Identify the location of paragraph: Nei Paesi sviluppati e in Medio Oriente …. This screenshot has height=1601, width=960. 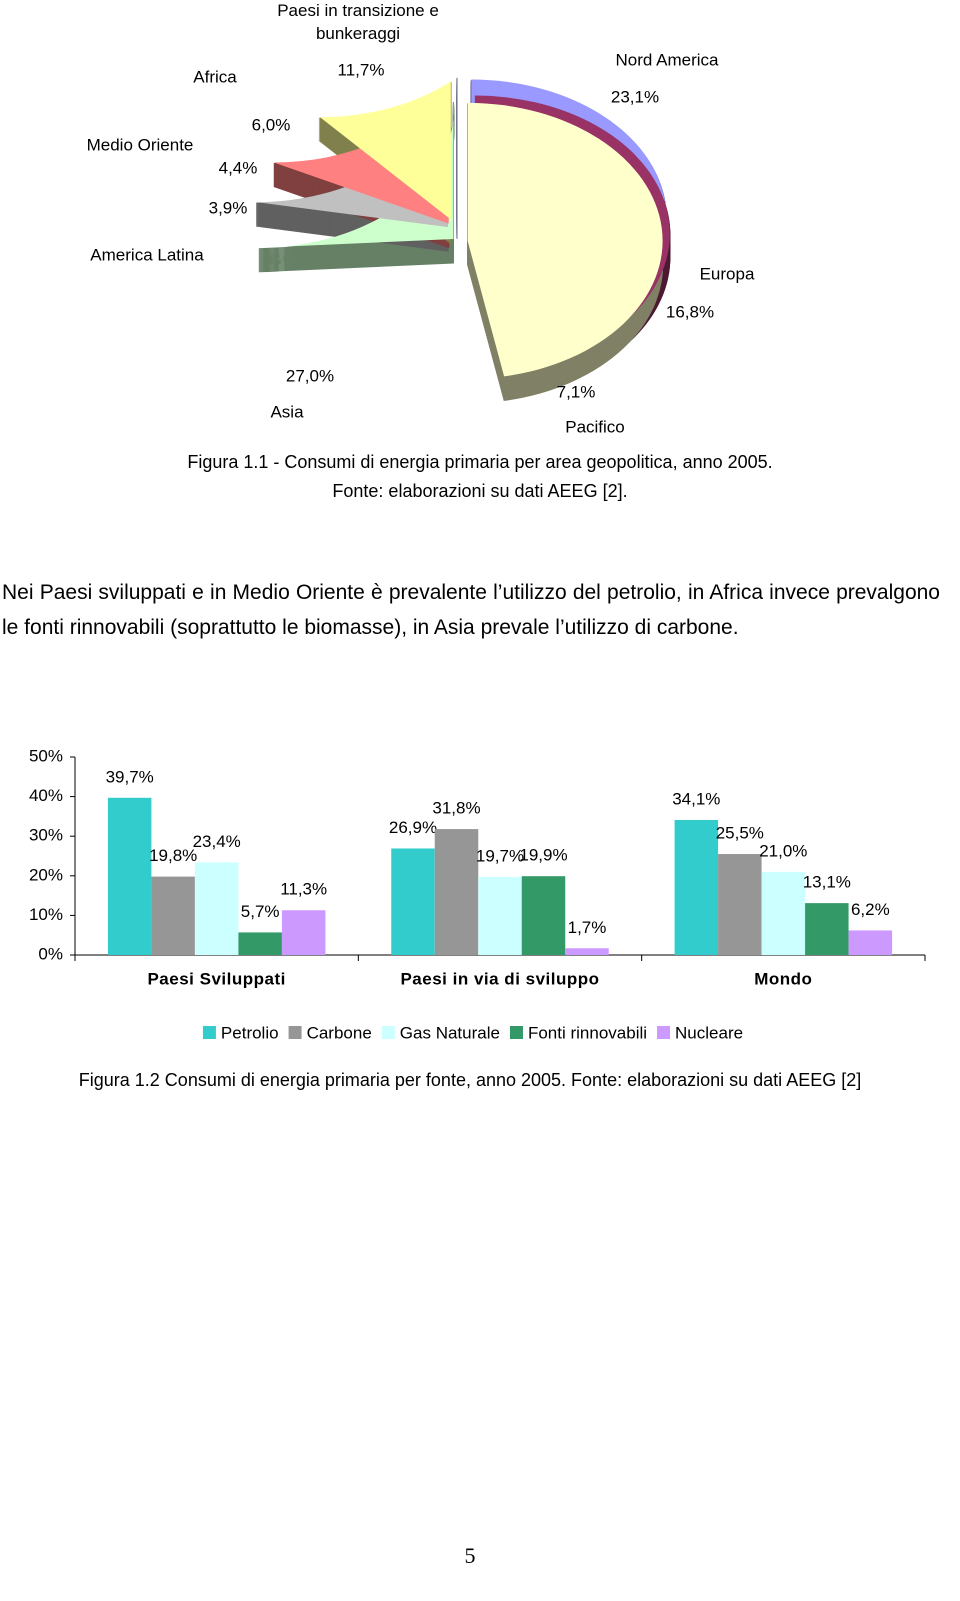
(471, 610).